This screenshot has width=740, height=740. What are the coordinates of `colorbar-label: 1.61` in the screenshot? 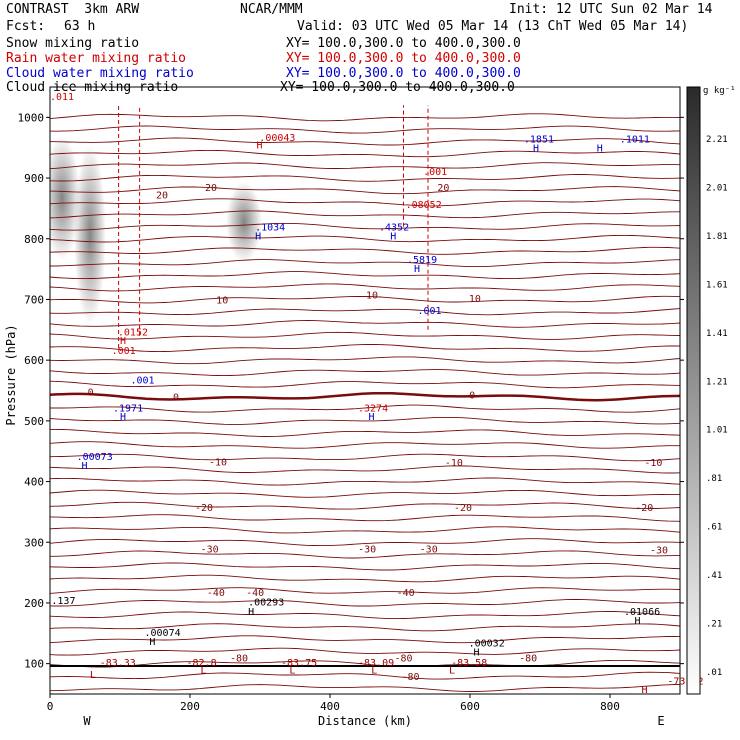 It's located at (717, 285).